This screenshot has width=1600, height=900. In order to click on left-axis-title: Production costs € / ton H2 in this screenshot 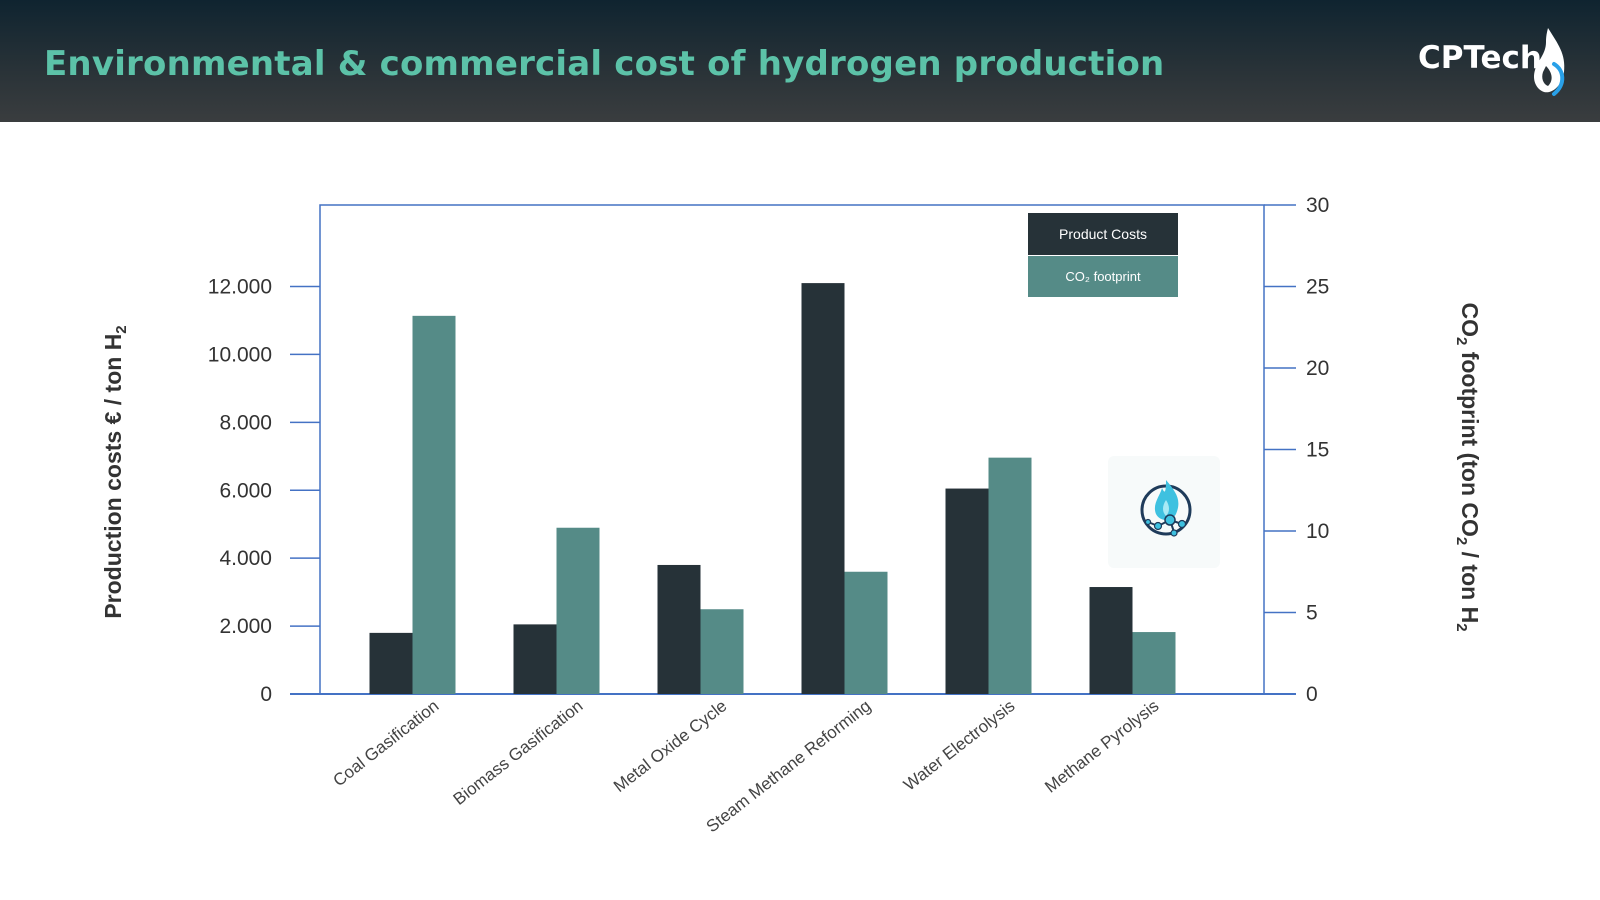, I will do `click(115, 471)`.